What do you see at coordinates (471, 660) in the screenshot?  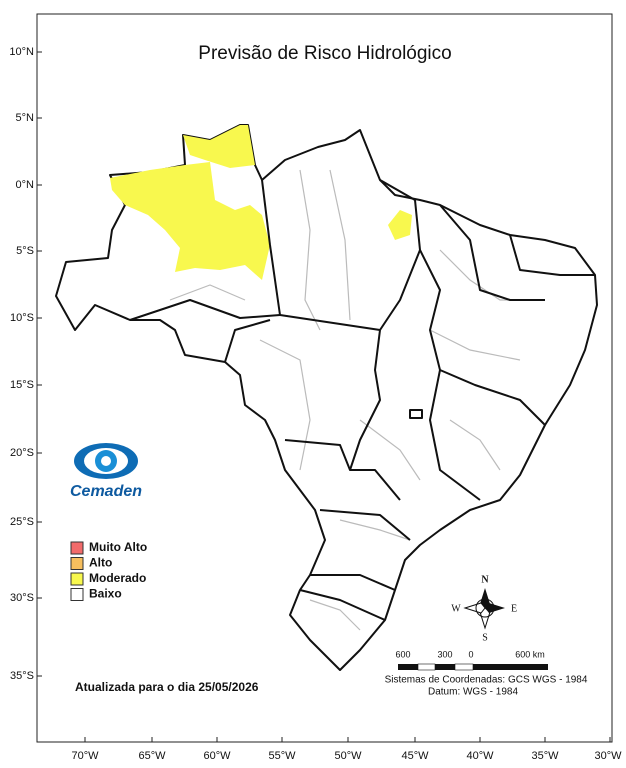 I see `scale-bar: 600 300 0 600 km` at bounding box center [471, 660].